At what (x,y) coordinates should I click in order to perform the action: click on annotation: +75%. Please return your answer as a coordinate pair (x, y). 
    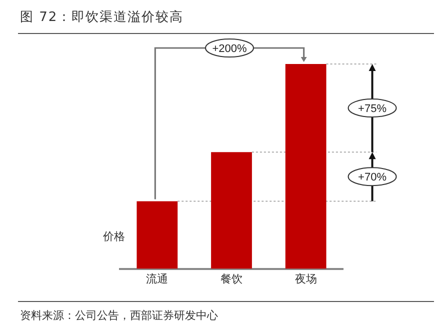
    Looking at the image, I should click on (372, 109).